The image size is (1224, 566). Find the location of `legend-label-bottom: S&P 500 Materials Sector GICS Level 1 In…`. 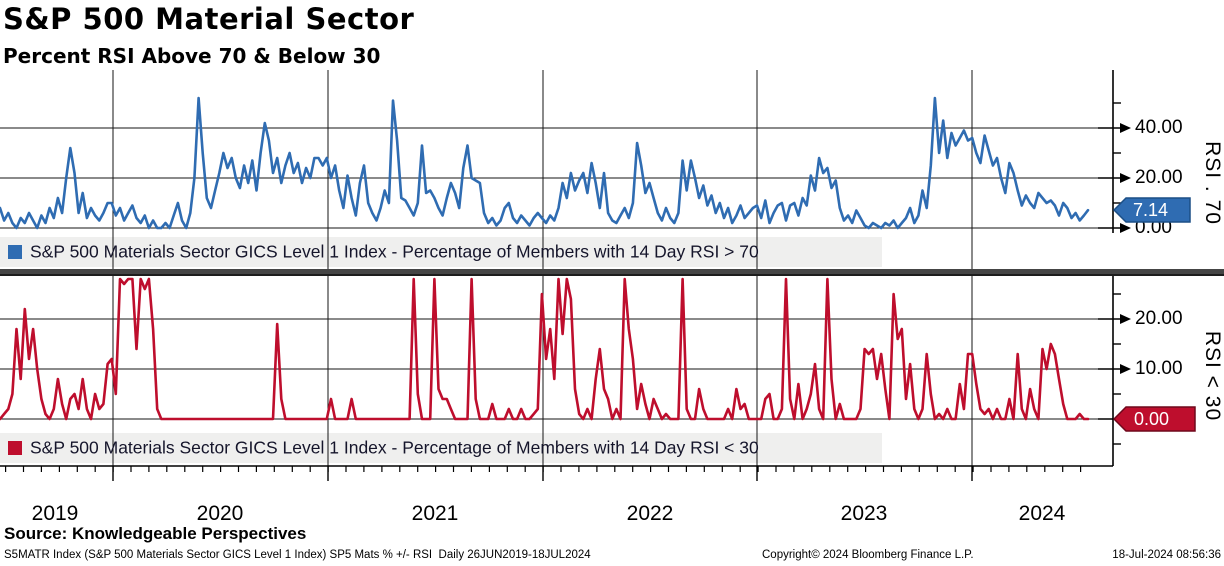

legend-label-bottom: S&P 500 Materials Sector GICS Level 1 In… is located at coordinates (394, 448).